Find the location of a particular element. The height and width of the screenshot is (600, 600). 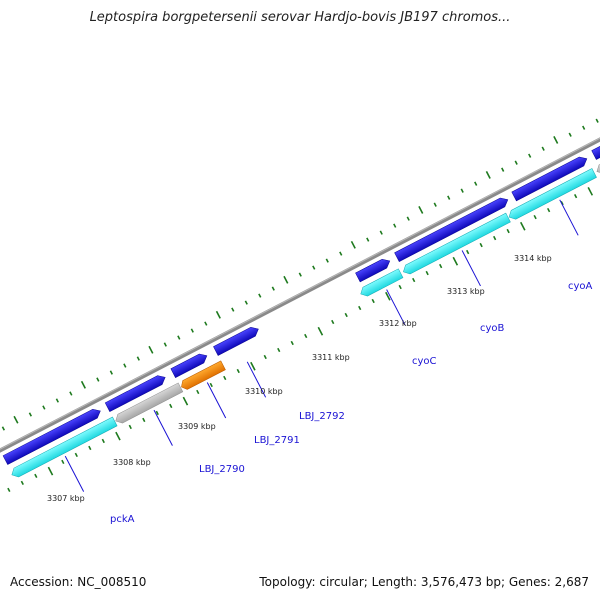

gene-label-LBJ_2791: LBJ_2791 is located at coordinates (277, 440).